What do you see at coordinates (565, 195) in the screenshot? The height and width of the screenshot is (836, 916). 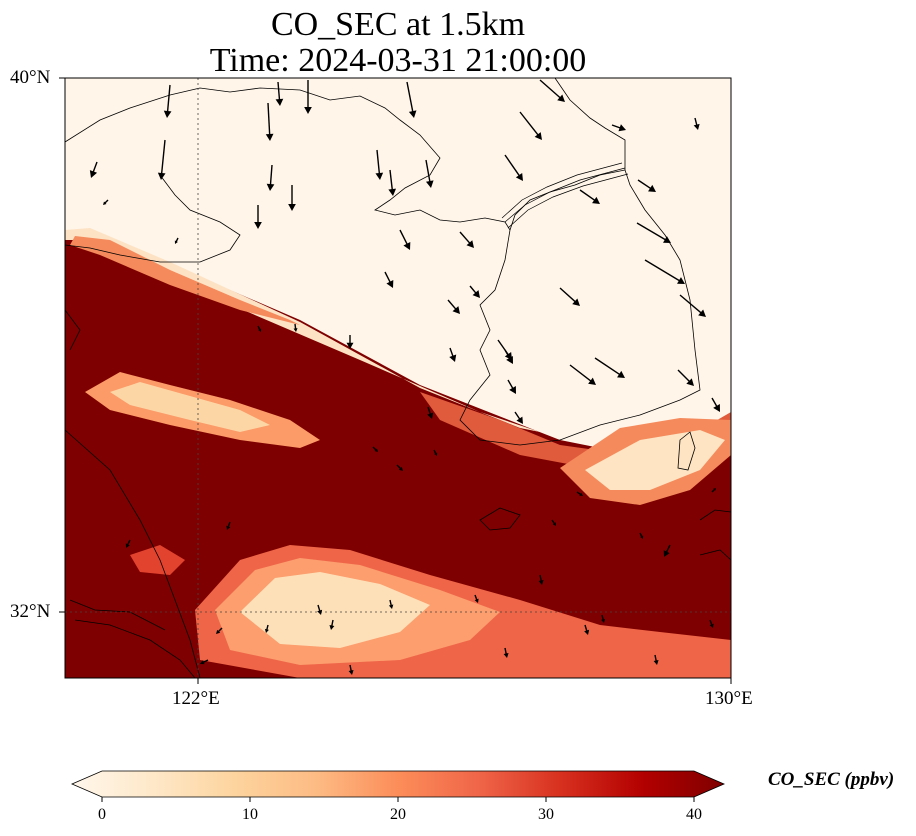 I see `country-border` at bounding box center [565, 195].